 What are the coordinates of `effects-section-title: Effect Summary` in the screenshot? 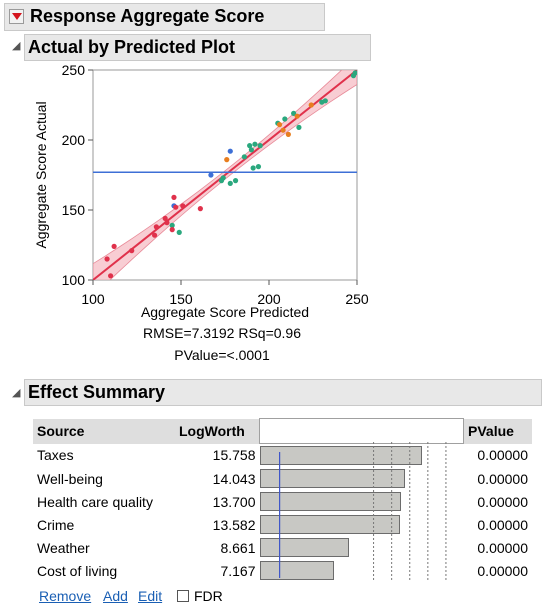 It's located at (97, 392).